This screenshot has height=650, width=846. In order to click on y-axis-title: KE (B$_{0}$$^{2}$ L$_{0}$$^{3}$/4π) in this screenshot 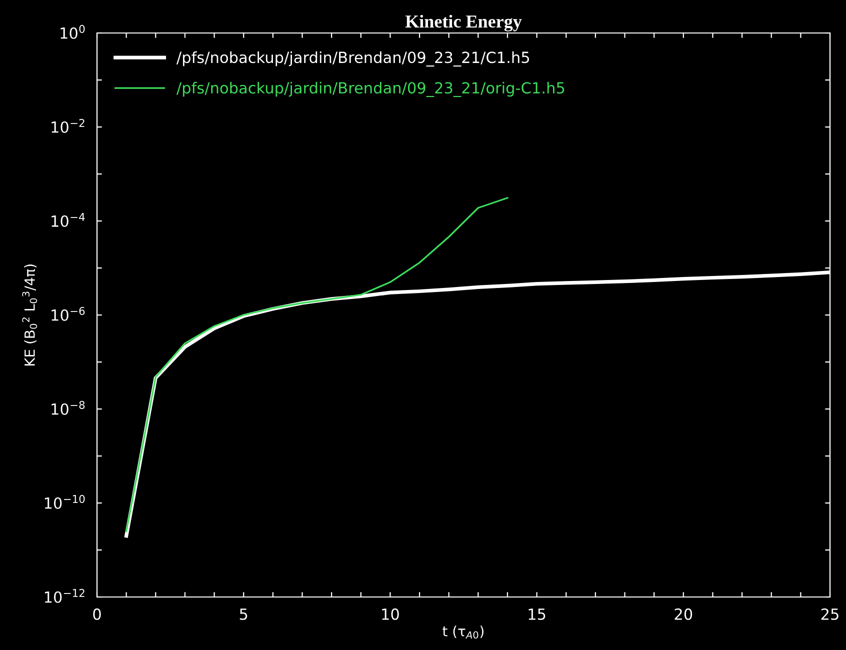, I will do `click(30, 315)`.